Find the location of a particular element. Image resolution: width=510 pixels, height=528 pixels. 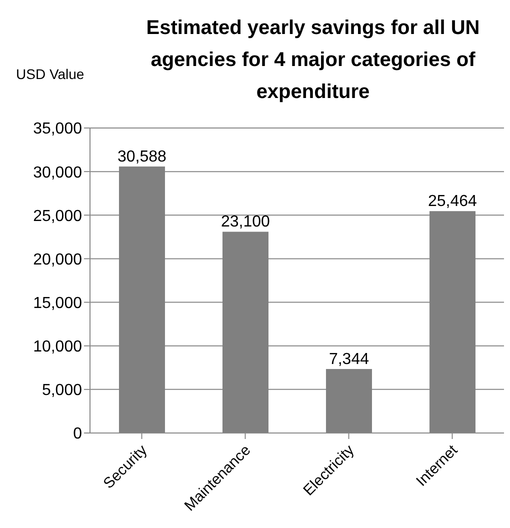

y-tick-label: 10,000 is located at coordinates (57, 347).